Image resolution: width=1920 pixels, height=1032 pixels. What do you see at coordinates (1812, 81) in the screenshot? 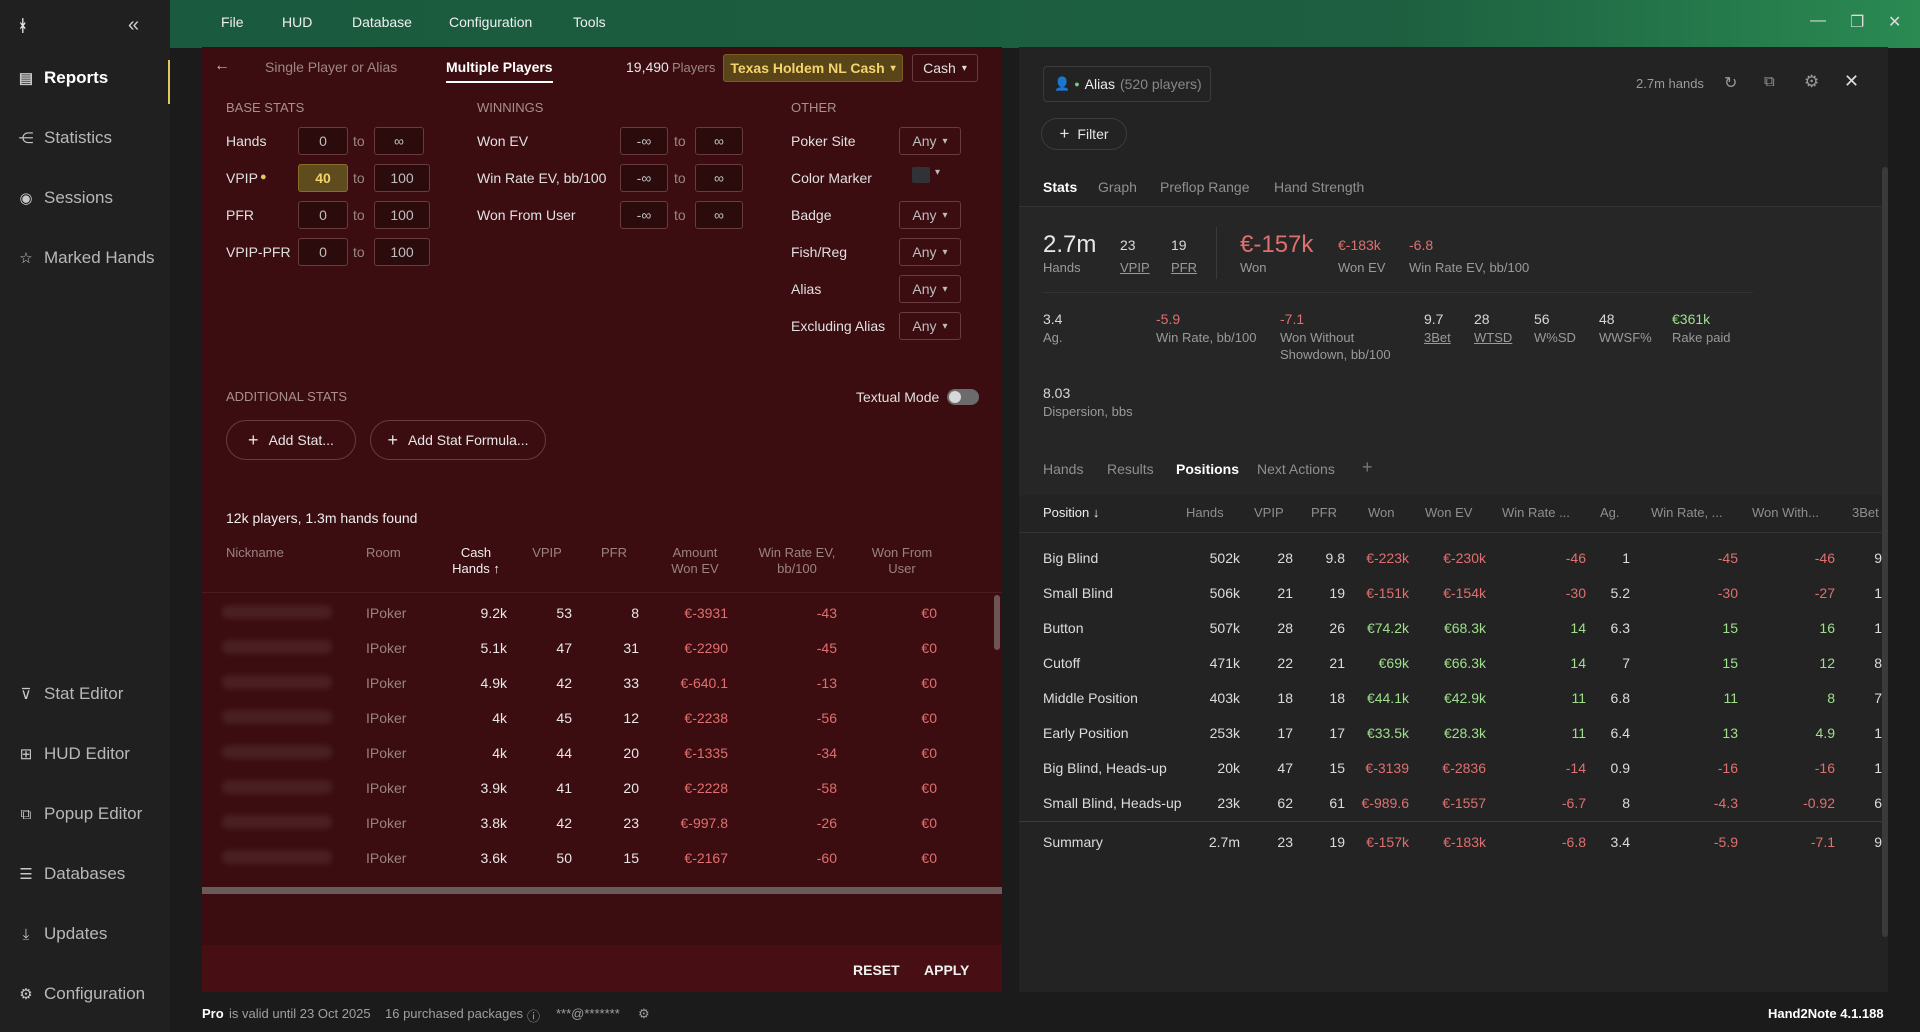
I see `settings-icon: ⚙` at bounding box center [1812, 81].